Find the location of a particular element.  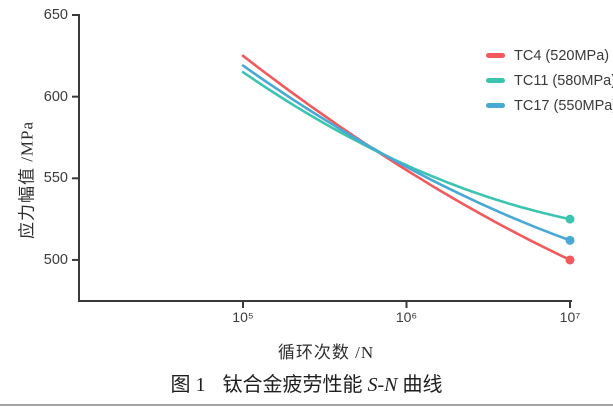

x-axis-label: 循环次数 /N is located at coordinates (326, 352).